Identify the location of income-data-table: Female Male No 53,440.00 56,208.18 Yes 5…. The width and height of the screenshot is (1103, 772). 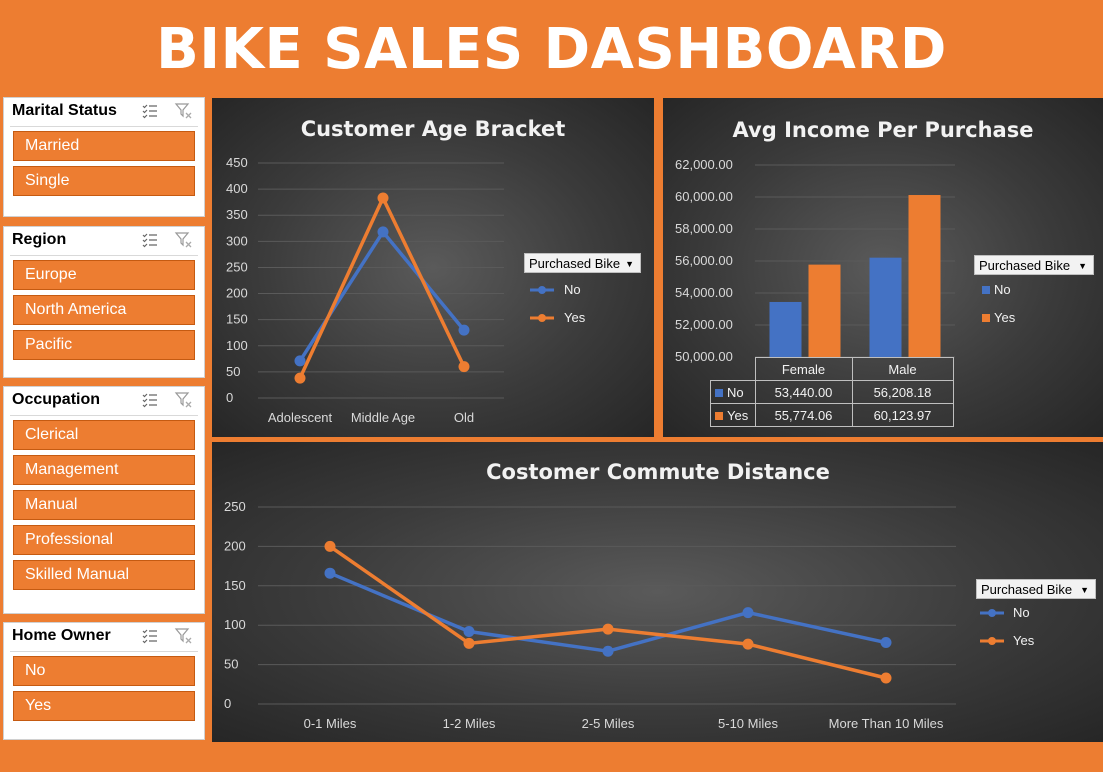
(832, 392).